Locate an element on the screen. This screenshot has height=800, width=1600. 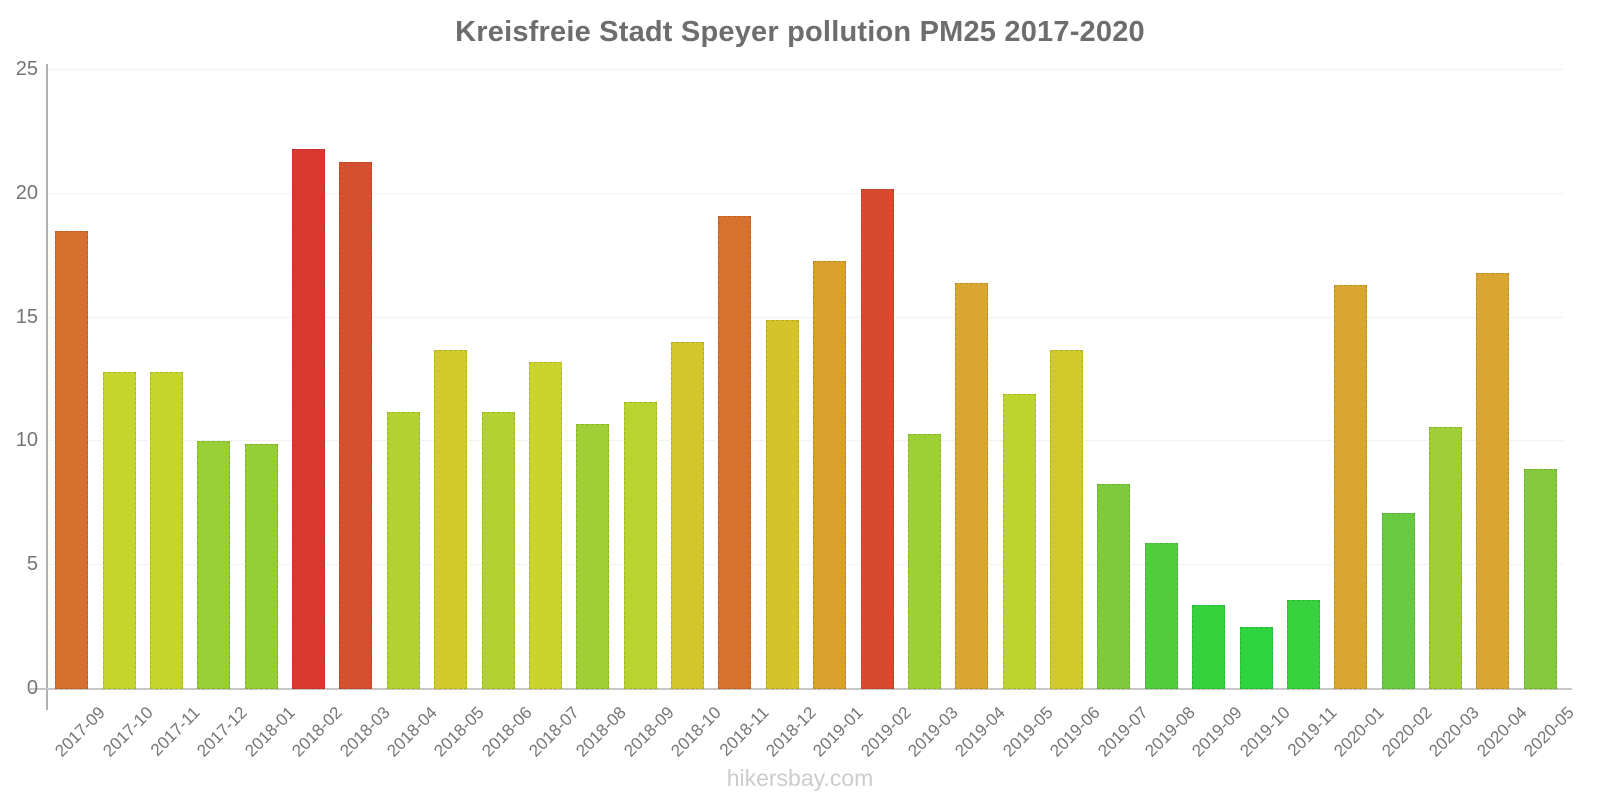
x-tick-label-2019-08: 2019-08 is located at coordinates (1170, 732).